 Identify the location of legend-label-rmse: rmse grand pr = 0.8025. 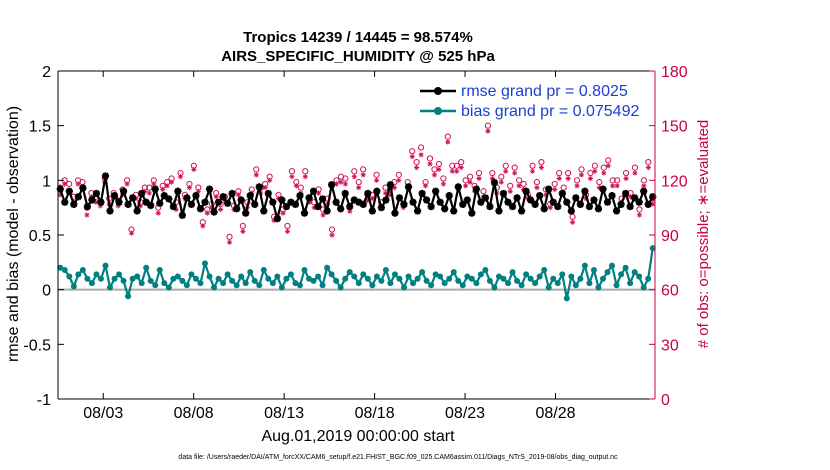
(544, 91).